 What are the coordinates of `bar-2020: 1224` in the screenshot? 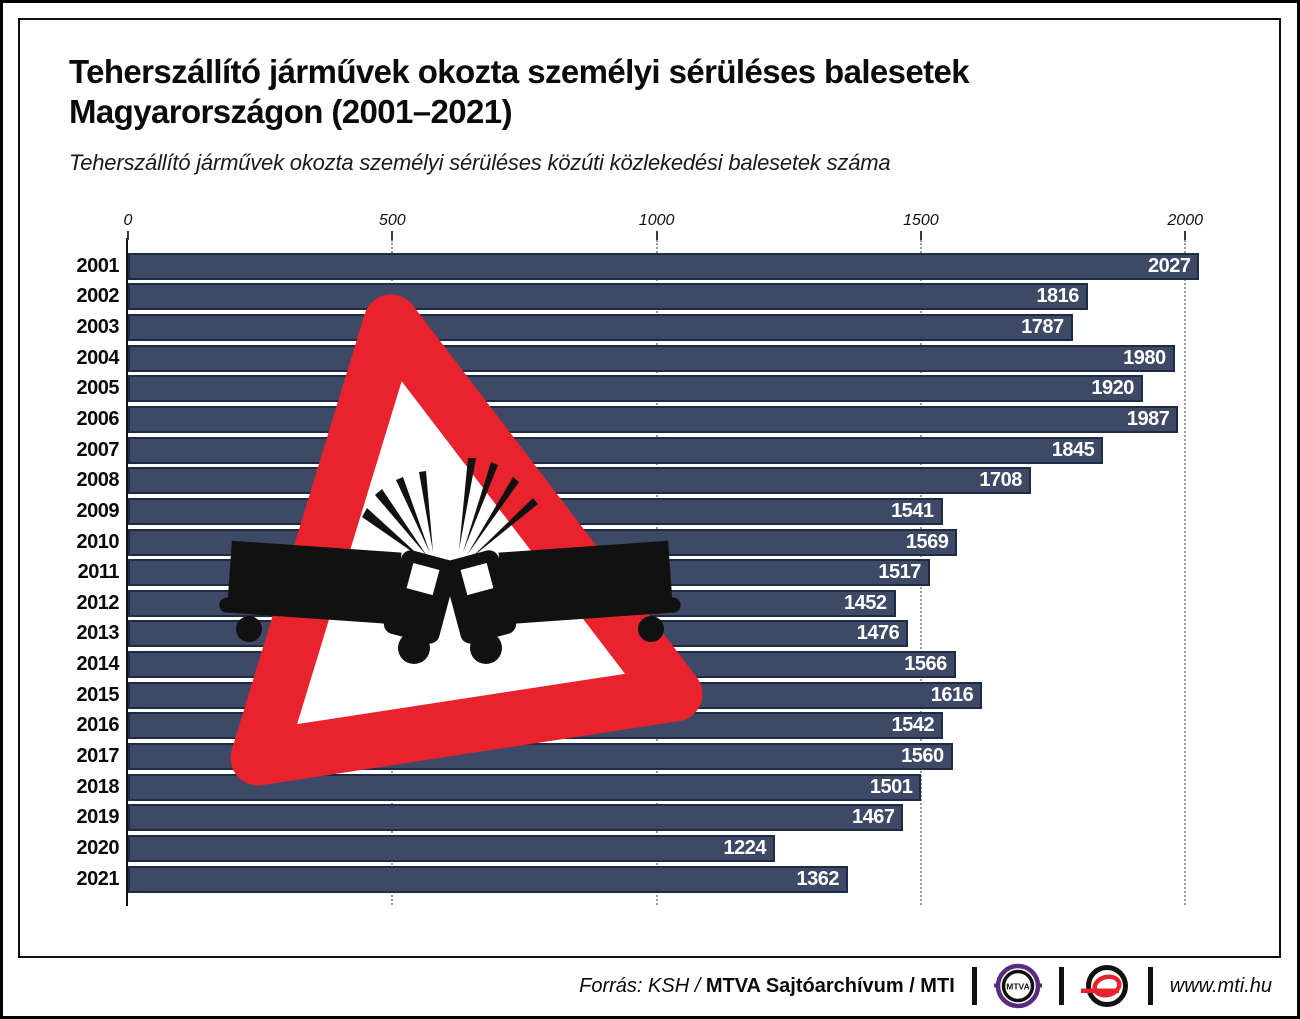 It's located at (451, 848).